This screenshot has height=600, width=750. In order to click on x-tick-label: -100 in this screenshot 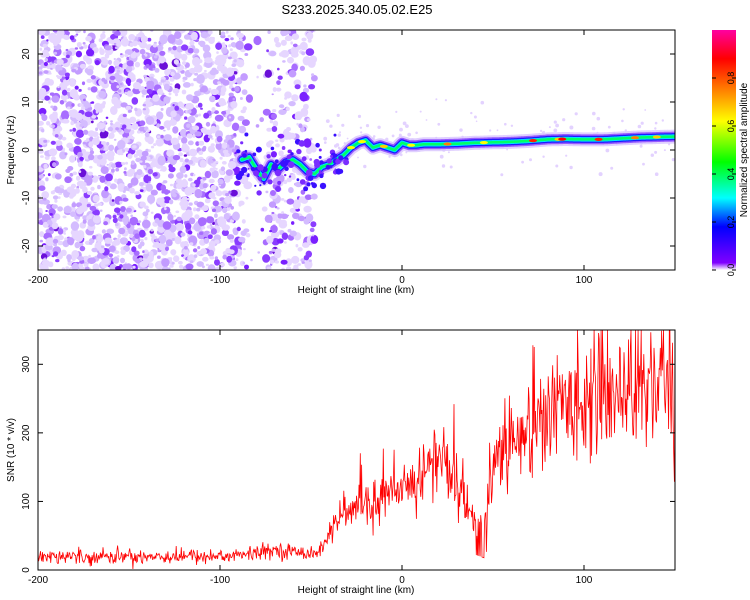, I will do `click(220, 280)`.